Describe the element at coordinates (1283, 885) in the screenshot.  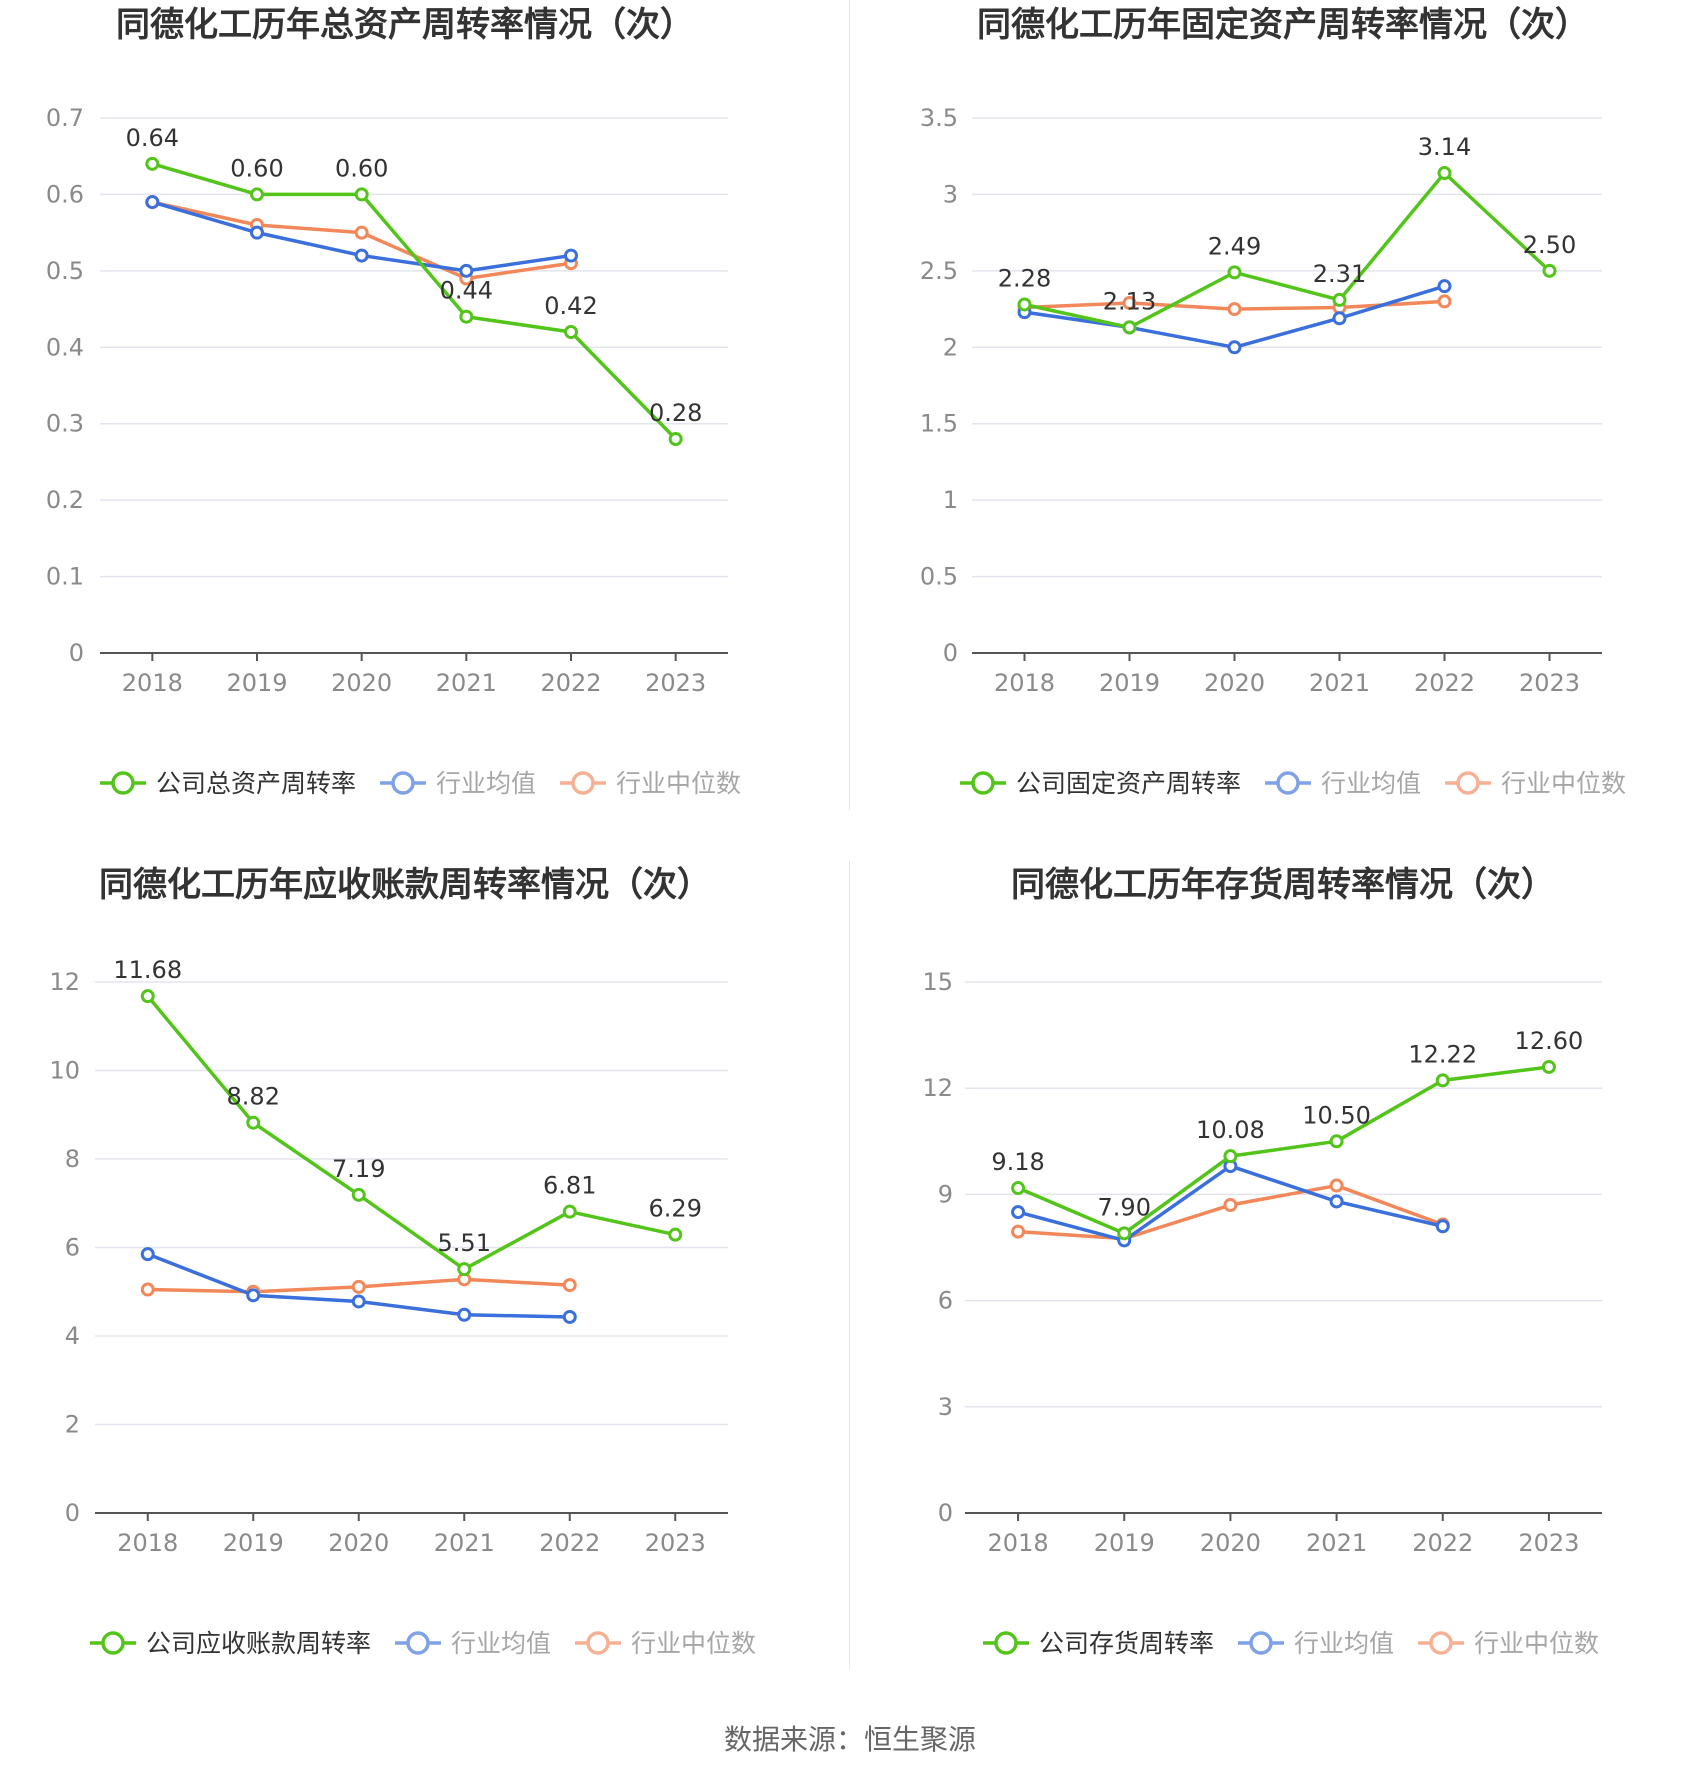
I see `chart-title: 同德化工历年存货周转率情况（次）` at that location.